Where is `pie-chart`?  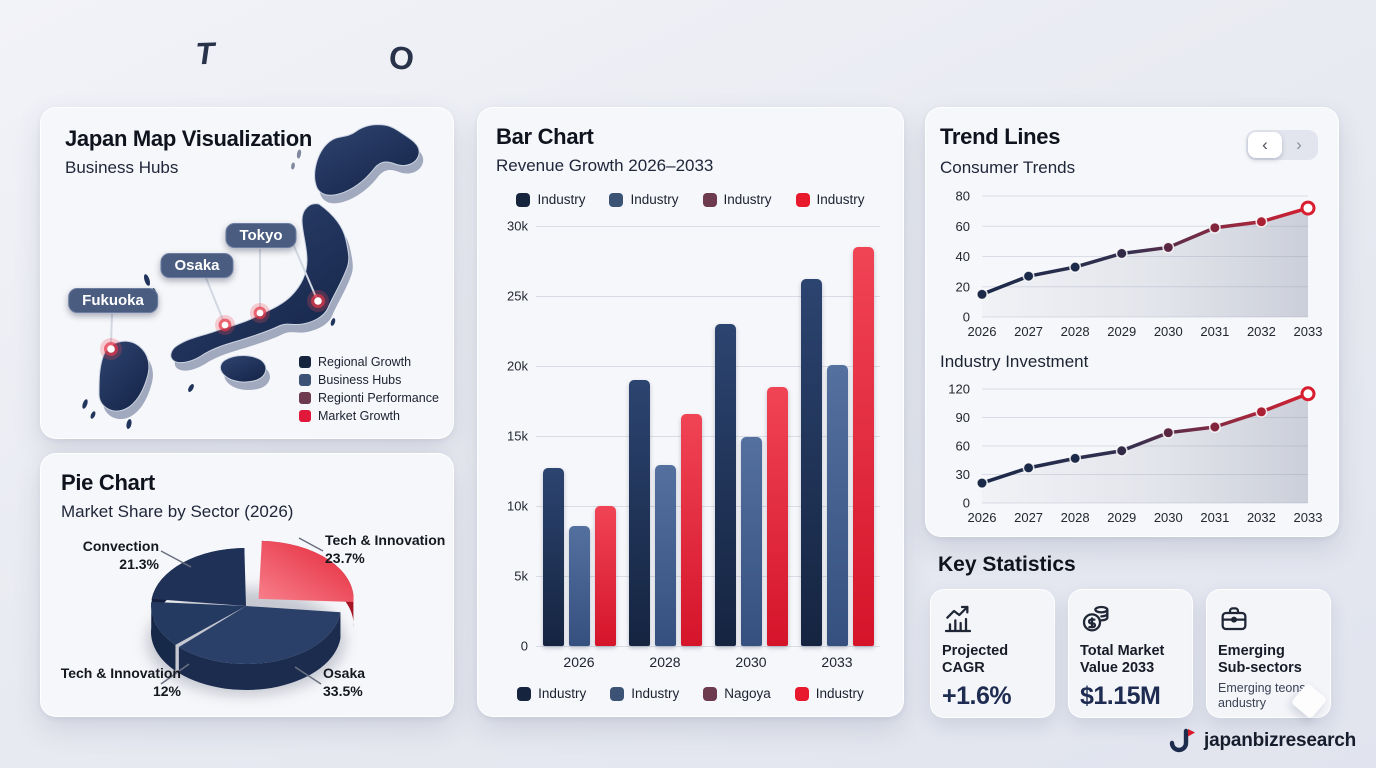 pie-chart is located at coordinates (250, 616).